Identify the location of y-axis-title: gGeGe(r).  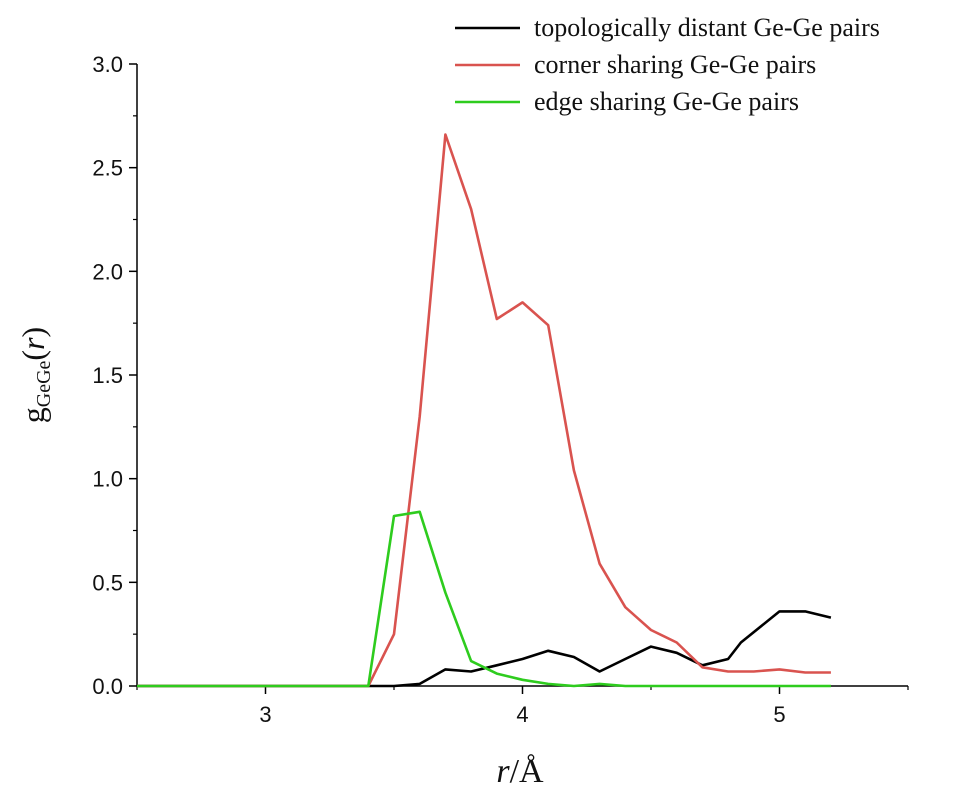
(35, 375).